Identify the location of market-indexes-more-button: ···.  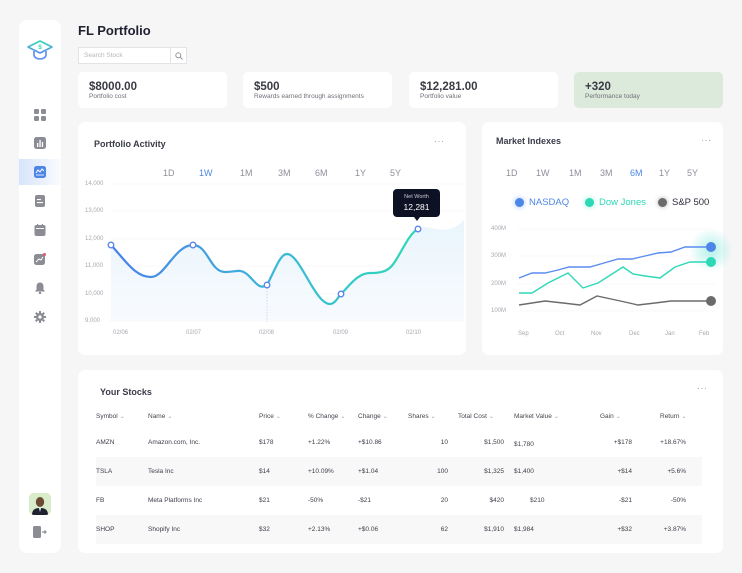
(706, 140).